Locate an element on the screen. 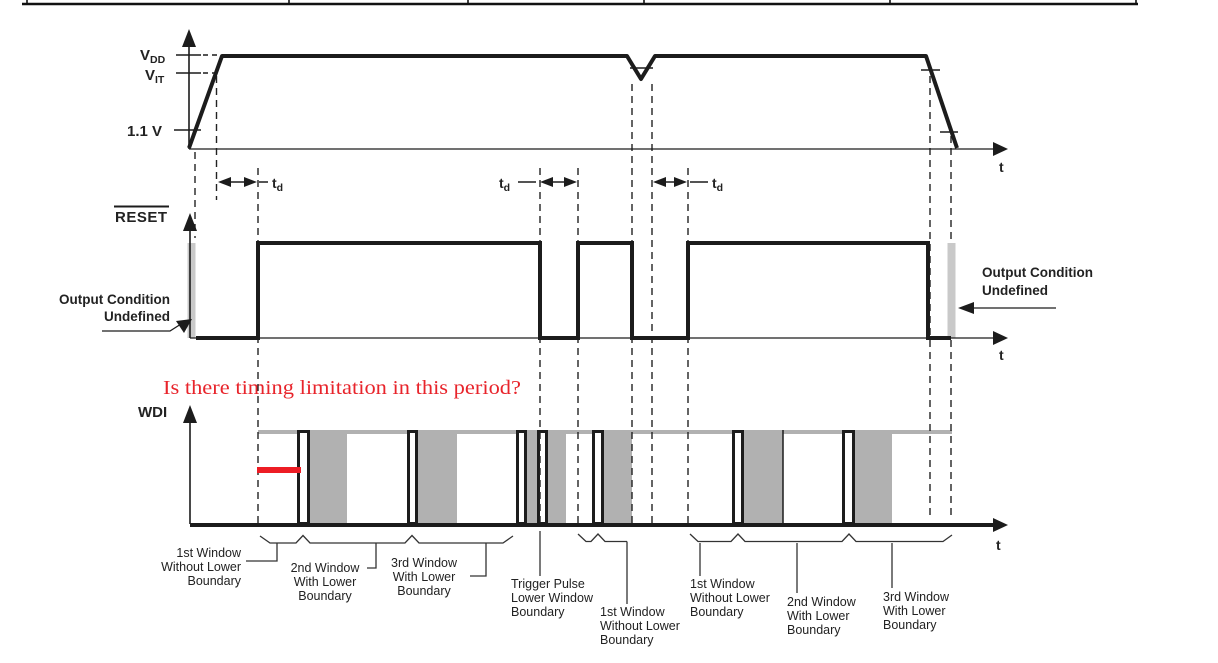  wdi-time-arrow-icon is located at coordinates (1000, 525).